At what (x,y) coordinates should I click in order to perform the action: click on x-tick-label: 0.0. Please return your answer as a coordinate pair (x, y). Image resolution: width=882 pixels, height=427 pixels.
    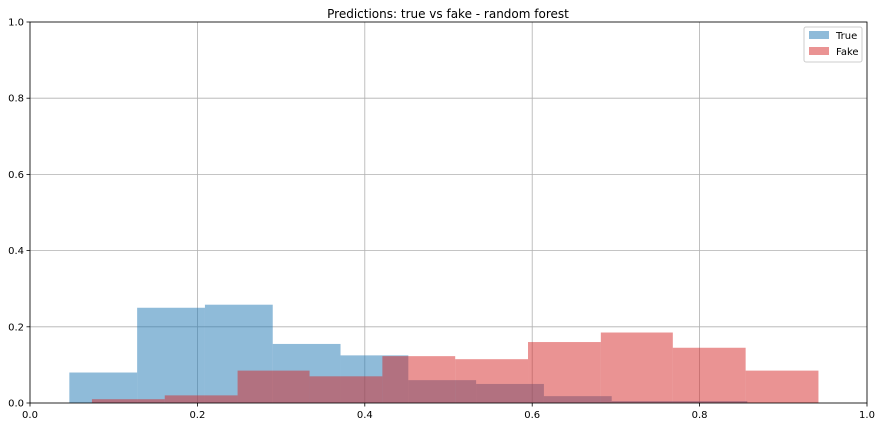
    Looking at the image, I should click on (30, 415).